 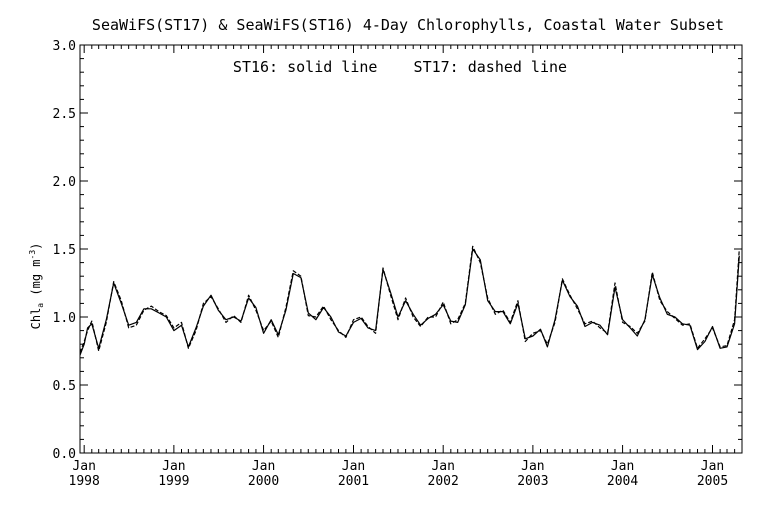 I want to click on y-tick-label: 2.0, so click(x=64, y=182).